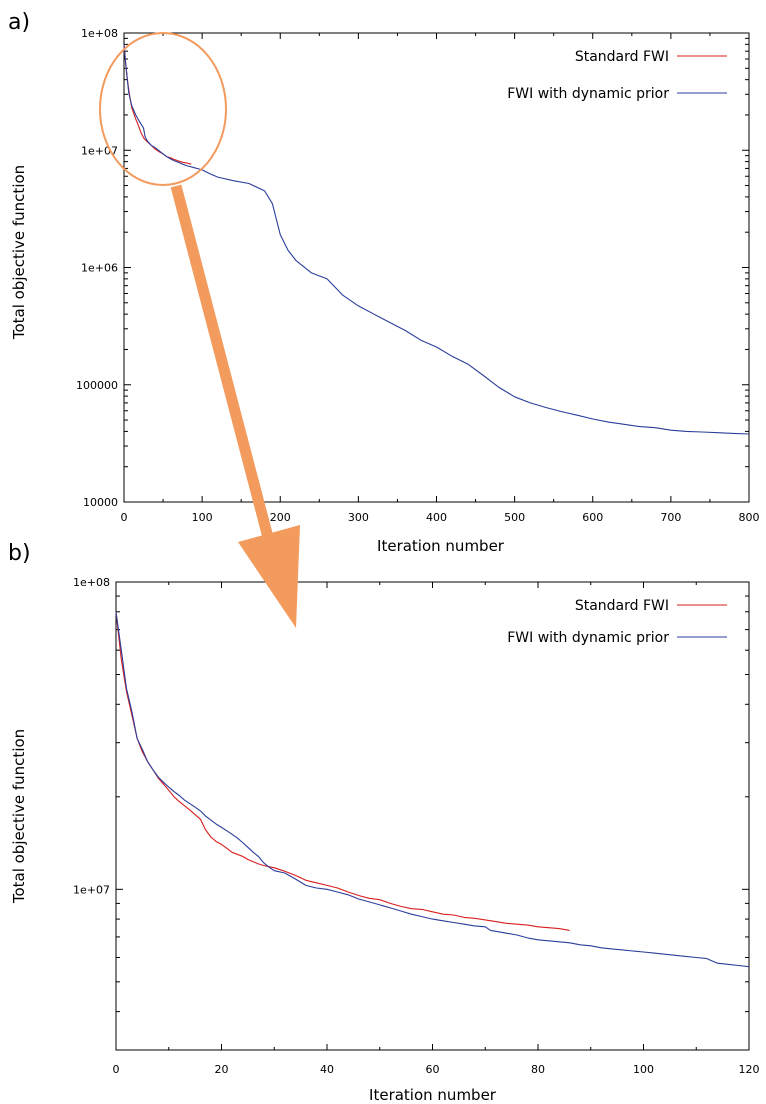 This screenshot has height=1104, width=766. I want to click on x-tick-label: 800, so click(749, 517).